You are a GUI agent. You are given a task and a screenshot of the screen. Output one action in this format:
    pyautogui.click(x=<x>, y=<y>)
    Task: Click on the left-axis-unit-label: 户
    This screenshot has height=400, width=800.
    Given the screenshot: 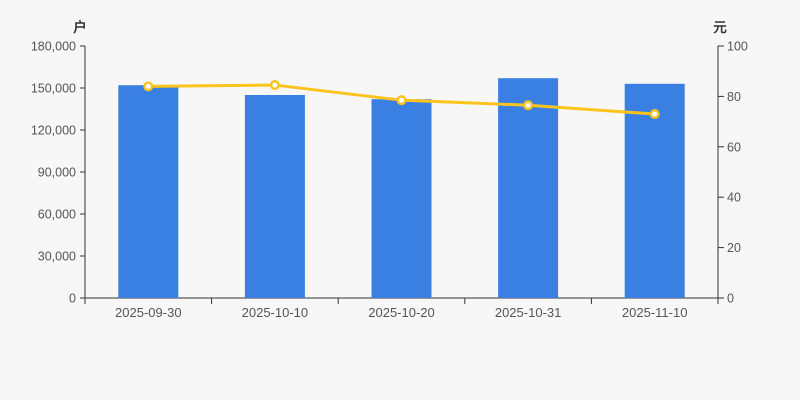 What is the action you would take?
    pyautogui.click(x=80, y=27)
    